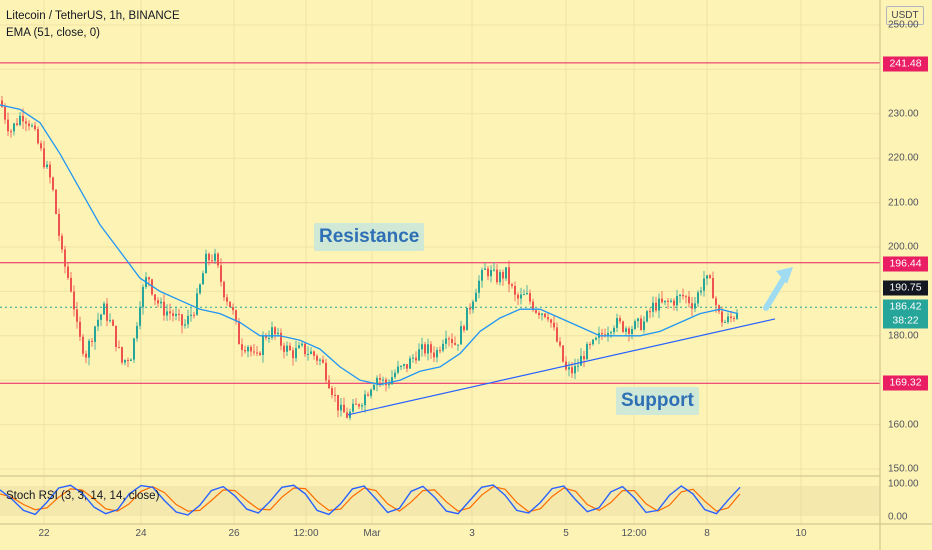 Image resolution: width=932 pixels, height=550 pixels. Describe the element at coordinates (903, 484) in the screenshot. I see `stoch-tick-100: 100.00` at that location.